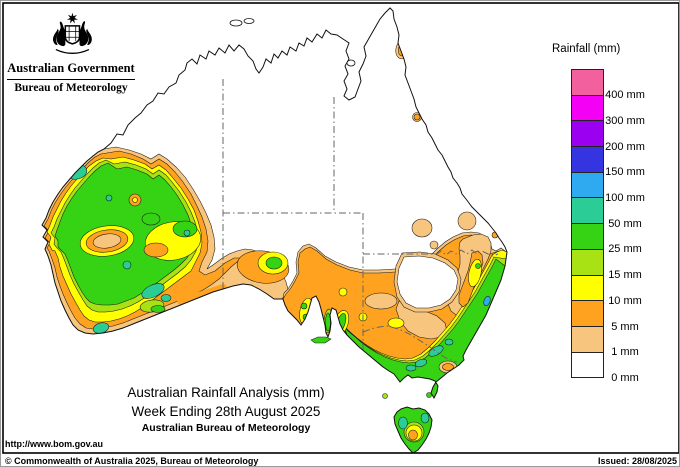 Image resolution: width=680 pixels, height=467 pixels. I want to click on legend-label-5-mm: 5 mm, so click(625, 326).